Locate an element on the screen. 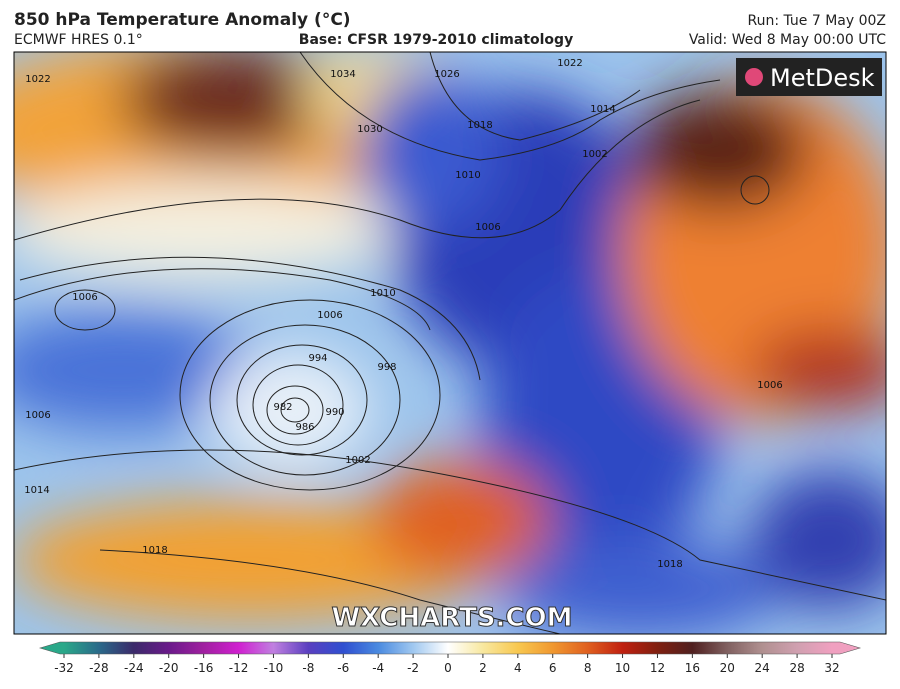  colorbar-label: 28 is located at coordinates (796, 668).